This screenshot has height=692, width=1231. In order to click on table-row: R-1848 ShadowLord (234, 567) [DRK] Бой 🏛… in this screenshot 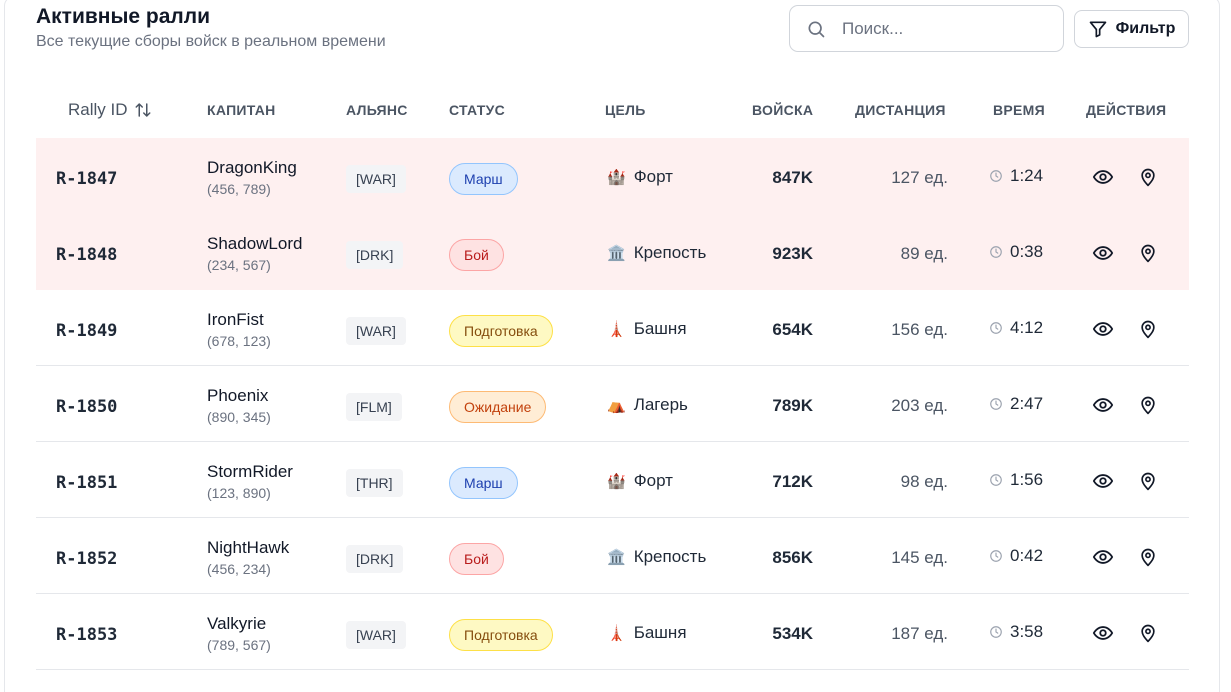, I will do `click(612, 252)`.